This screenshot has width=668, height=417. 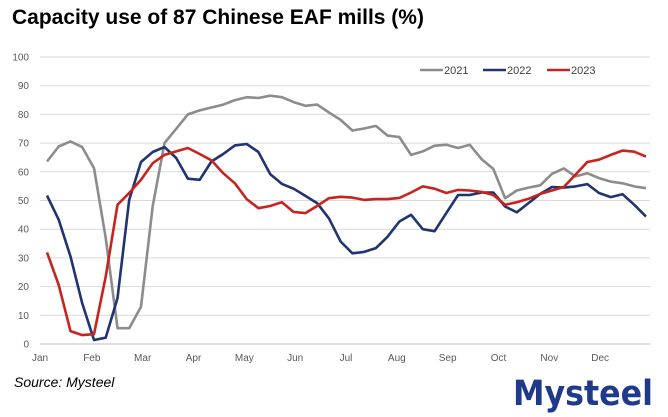 What do you see at coordinates (24, 144) in the screenshot?
I see `y-tick-label: 70` at bounding box center [24, 144].